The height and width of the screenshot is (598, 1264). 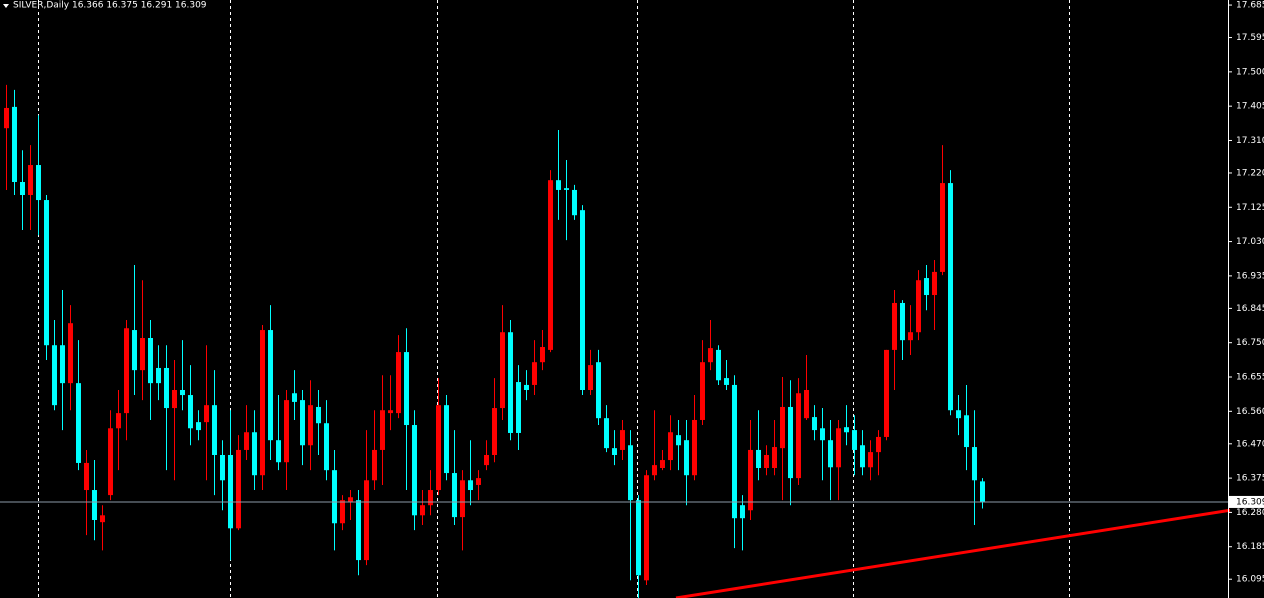 What do you see at coordinates (1250, 276) in the screenshot?
I see `y-tick-label: 16.935` at bounding box center [1250, 276].